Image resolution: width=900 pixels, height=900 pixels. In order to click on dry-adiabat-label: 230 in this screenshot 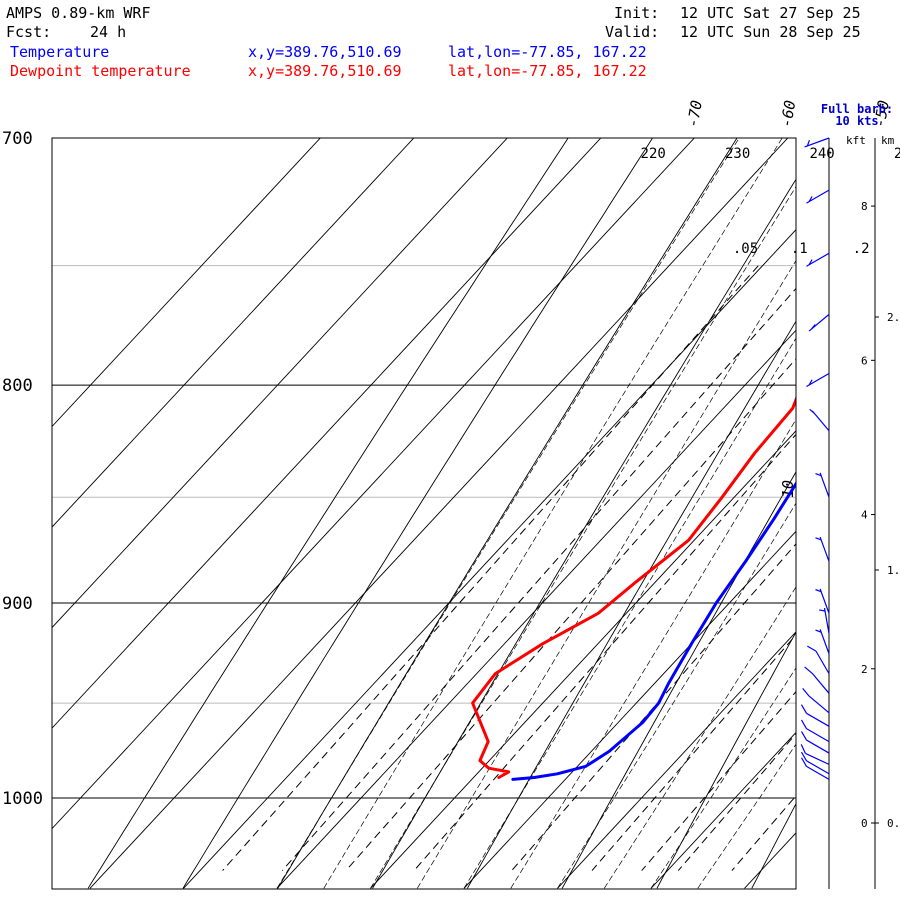, I will do `click(737, 154)`.